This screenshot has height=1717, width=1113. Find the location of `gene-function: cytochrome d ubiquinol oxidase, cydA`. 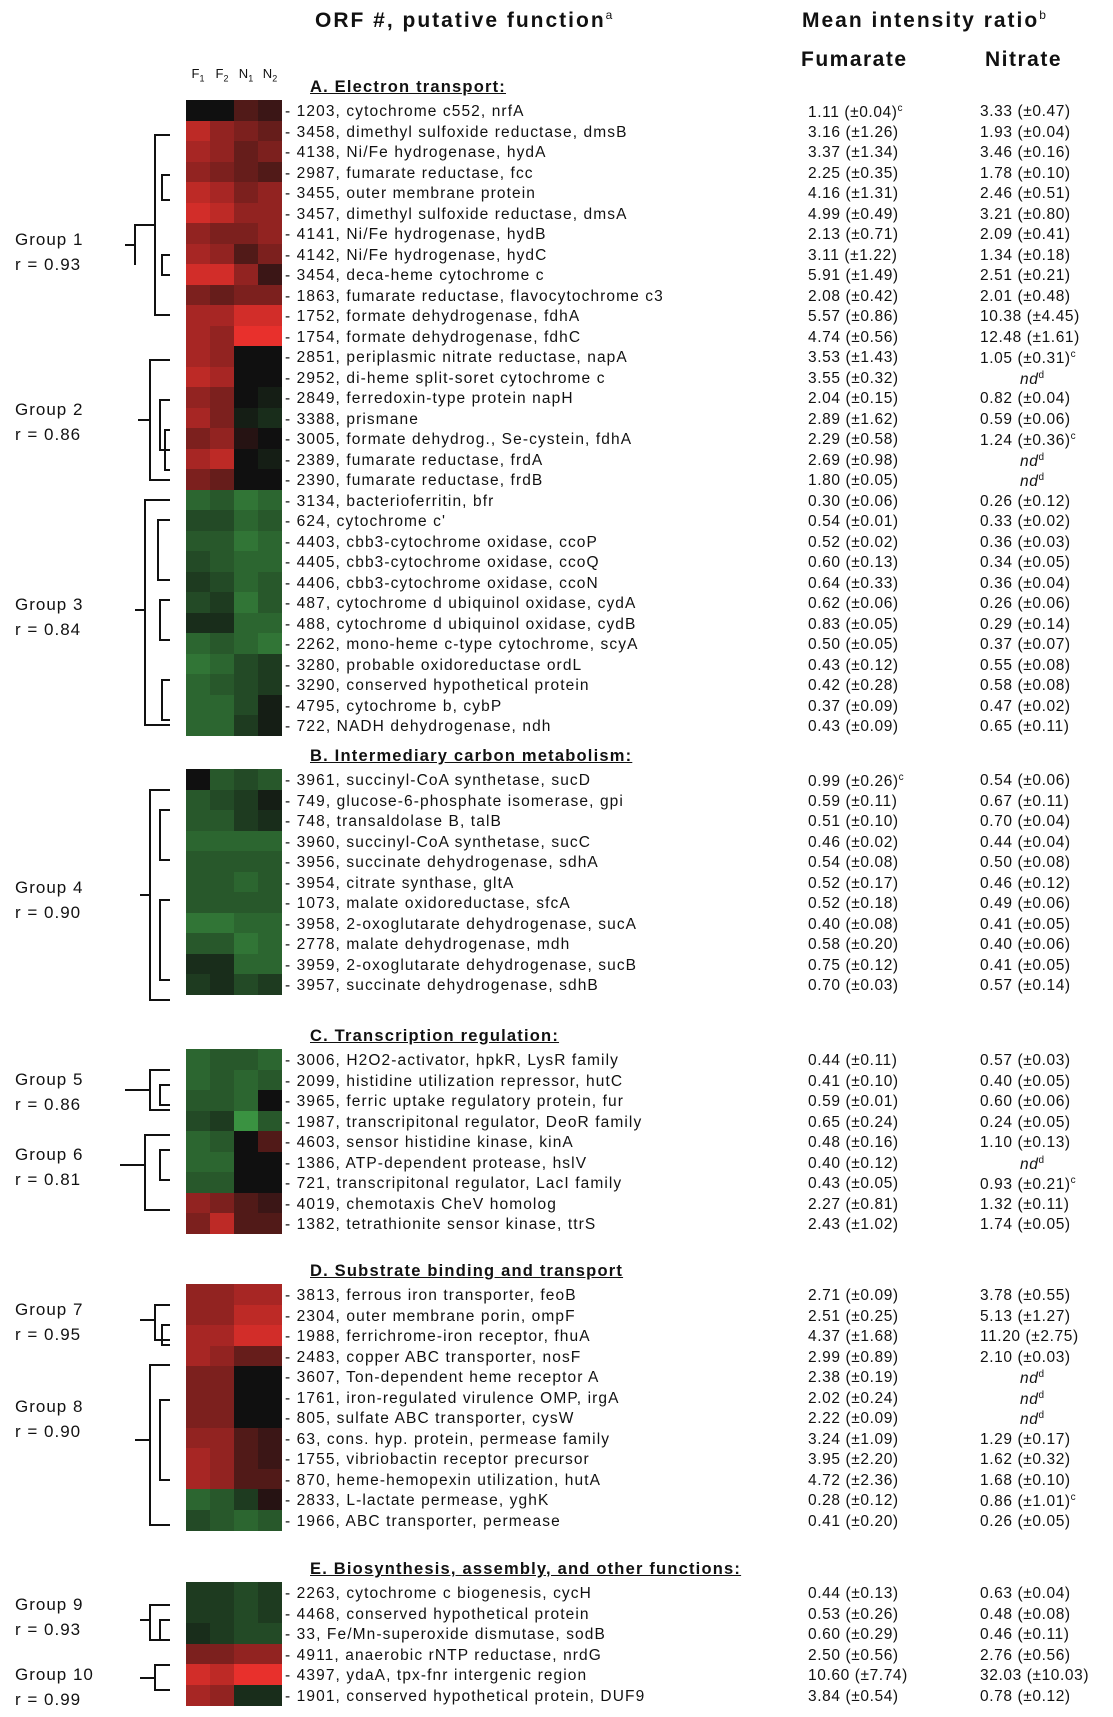

gene-function: cytochrome d ubiquinol oxidase, cydA is located at coordinates (486, 603).